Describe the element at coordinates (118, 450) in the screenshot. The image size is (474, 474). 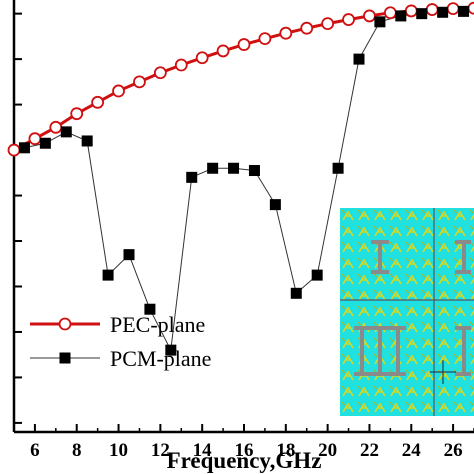
I see `x-tick-label-10: 10` at that location.